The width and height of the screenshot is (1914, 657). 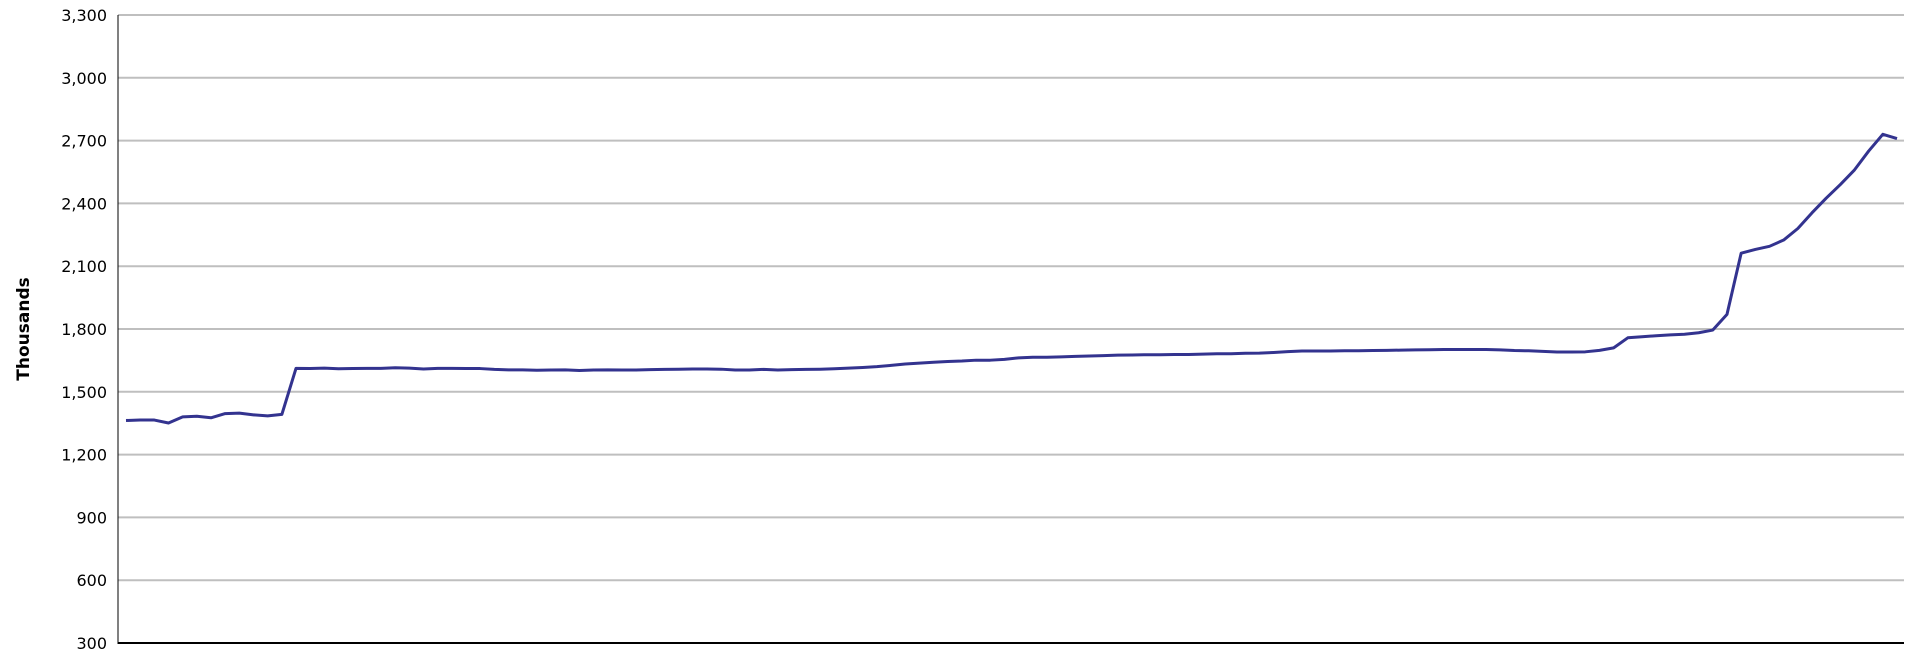 I want to click on y-tick-label: 3,000, so click(x=84, y=78).